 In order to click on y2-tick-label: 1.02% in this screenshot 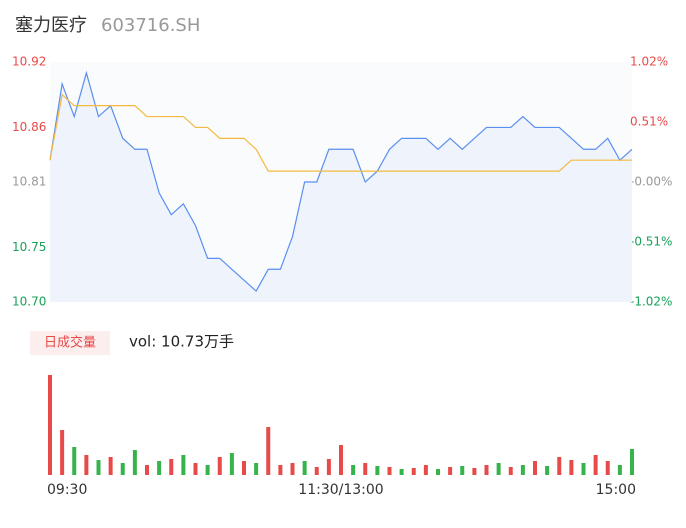, I will do `click(649, 62)`.